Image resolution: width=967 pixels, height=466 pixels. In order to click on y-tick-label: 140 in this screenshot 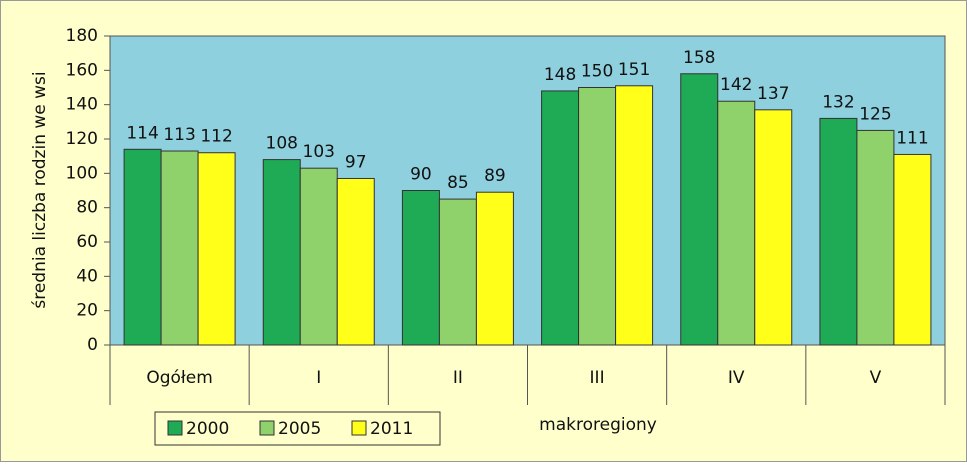, I will do `click(82, 105)`.